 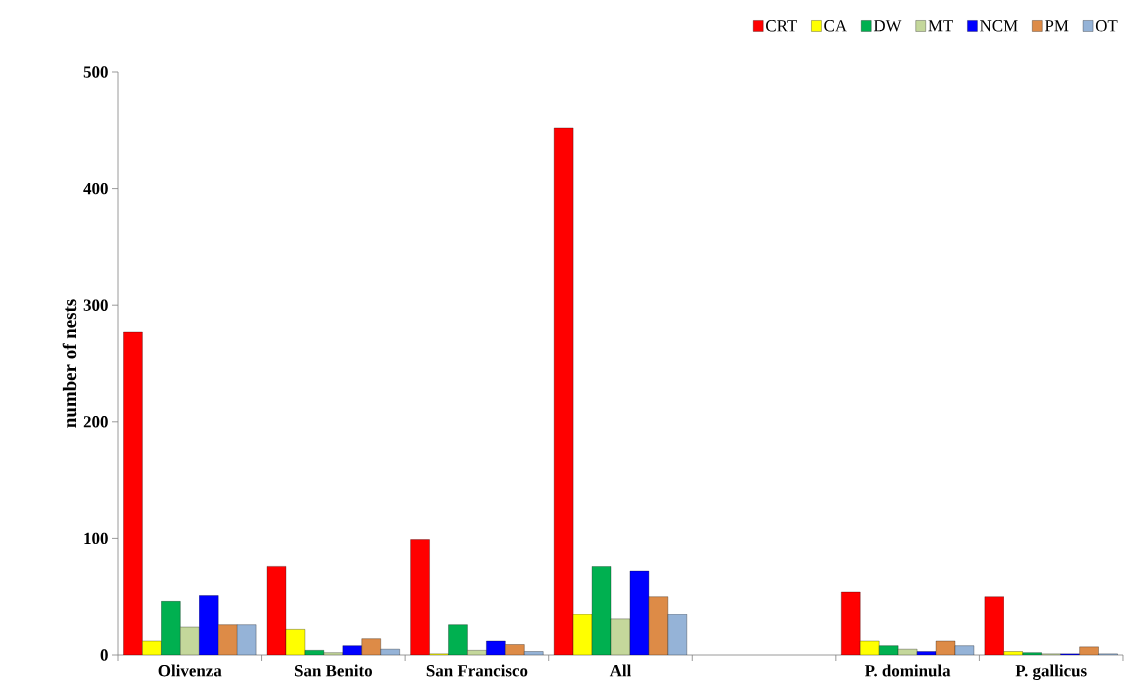 What do you see at coordinates (69, 363) in the screenshot?
I see `y-axis-title: number of nests` at bounding box center [69, 363].